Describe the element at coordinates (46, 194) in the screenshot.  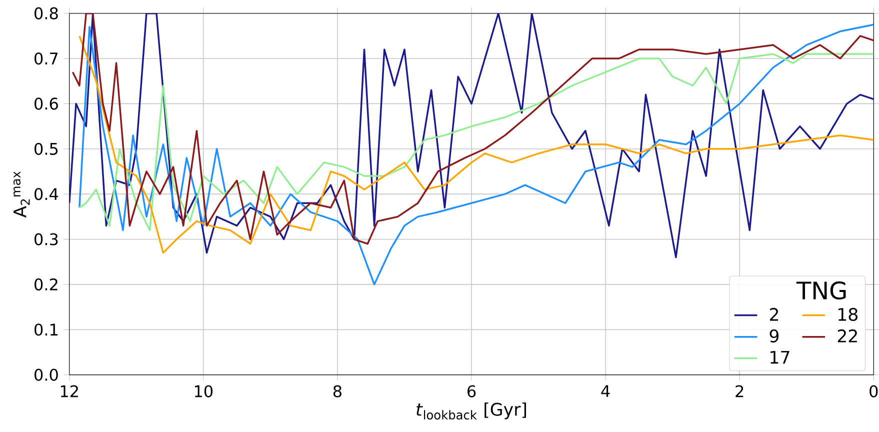
I see `y-tick-label: 0.4` at that location.